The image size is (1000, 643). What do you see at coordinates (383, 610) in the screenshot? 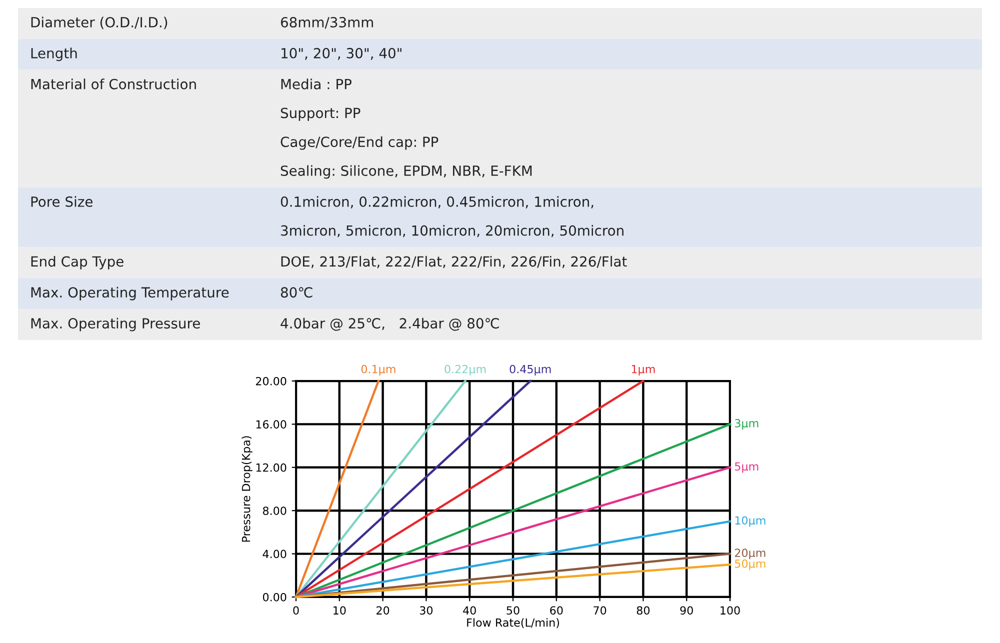
I see `x-tick-label: 20` at bounding box center [383, 610].